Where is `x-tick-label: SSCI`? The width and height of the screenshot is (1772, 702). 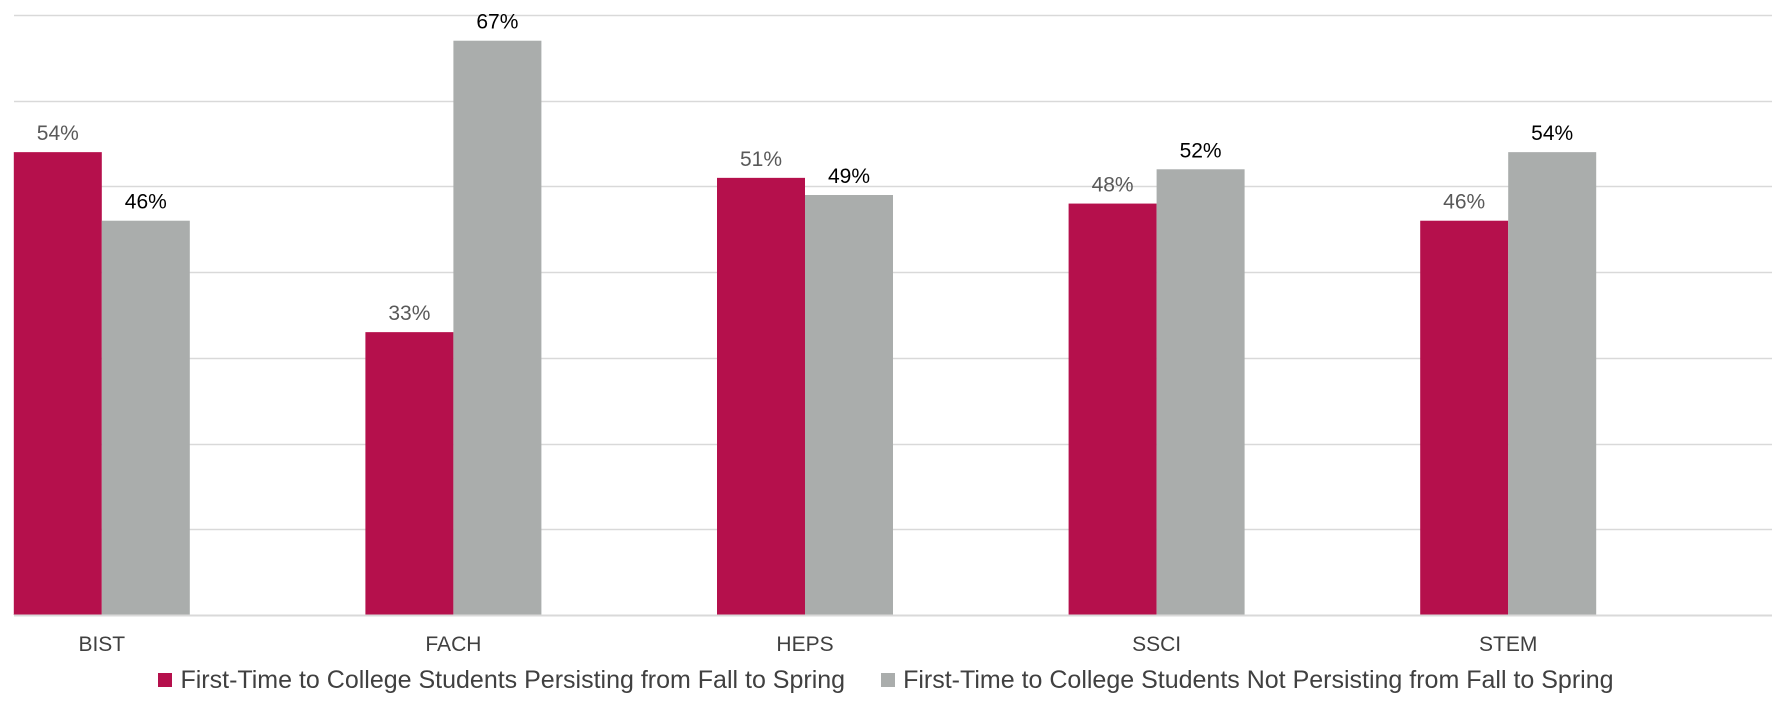
x-tick-label: SSCI is located at coordinates (1156, 644).